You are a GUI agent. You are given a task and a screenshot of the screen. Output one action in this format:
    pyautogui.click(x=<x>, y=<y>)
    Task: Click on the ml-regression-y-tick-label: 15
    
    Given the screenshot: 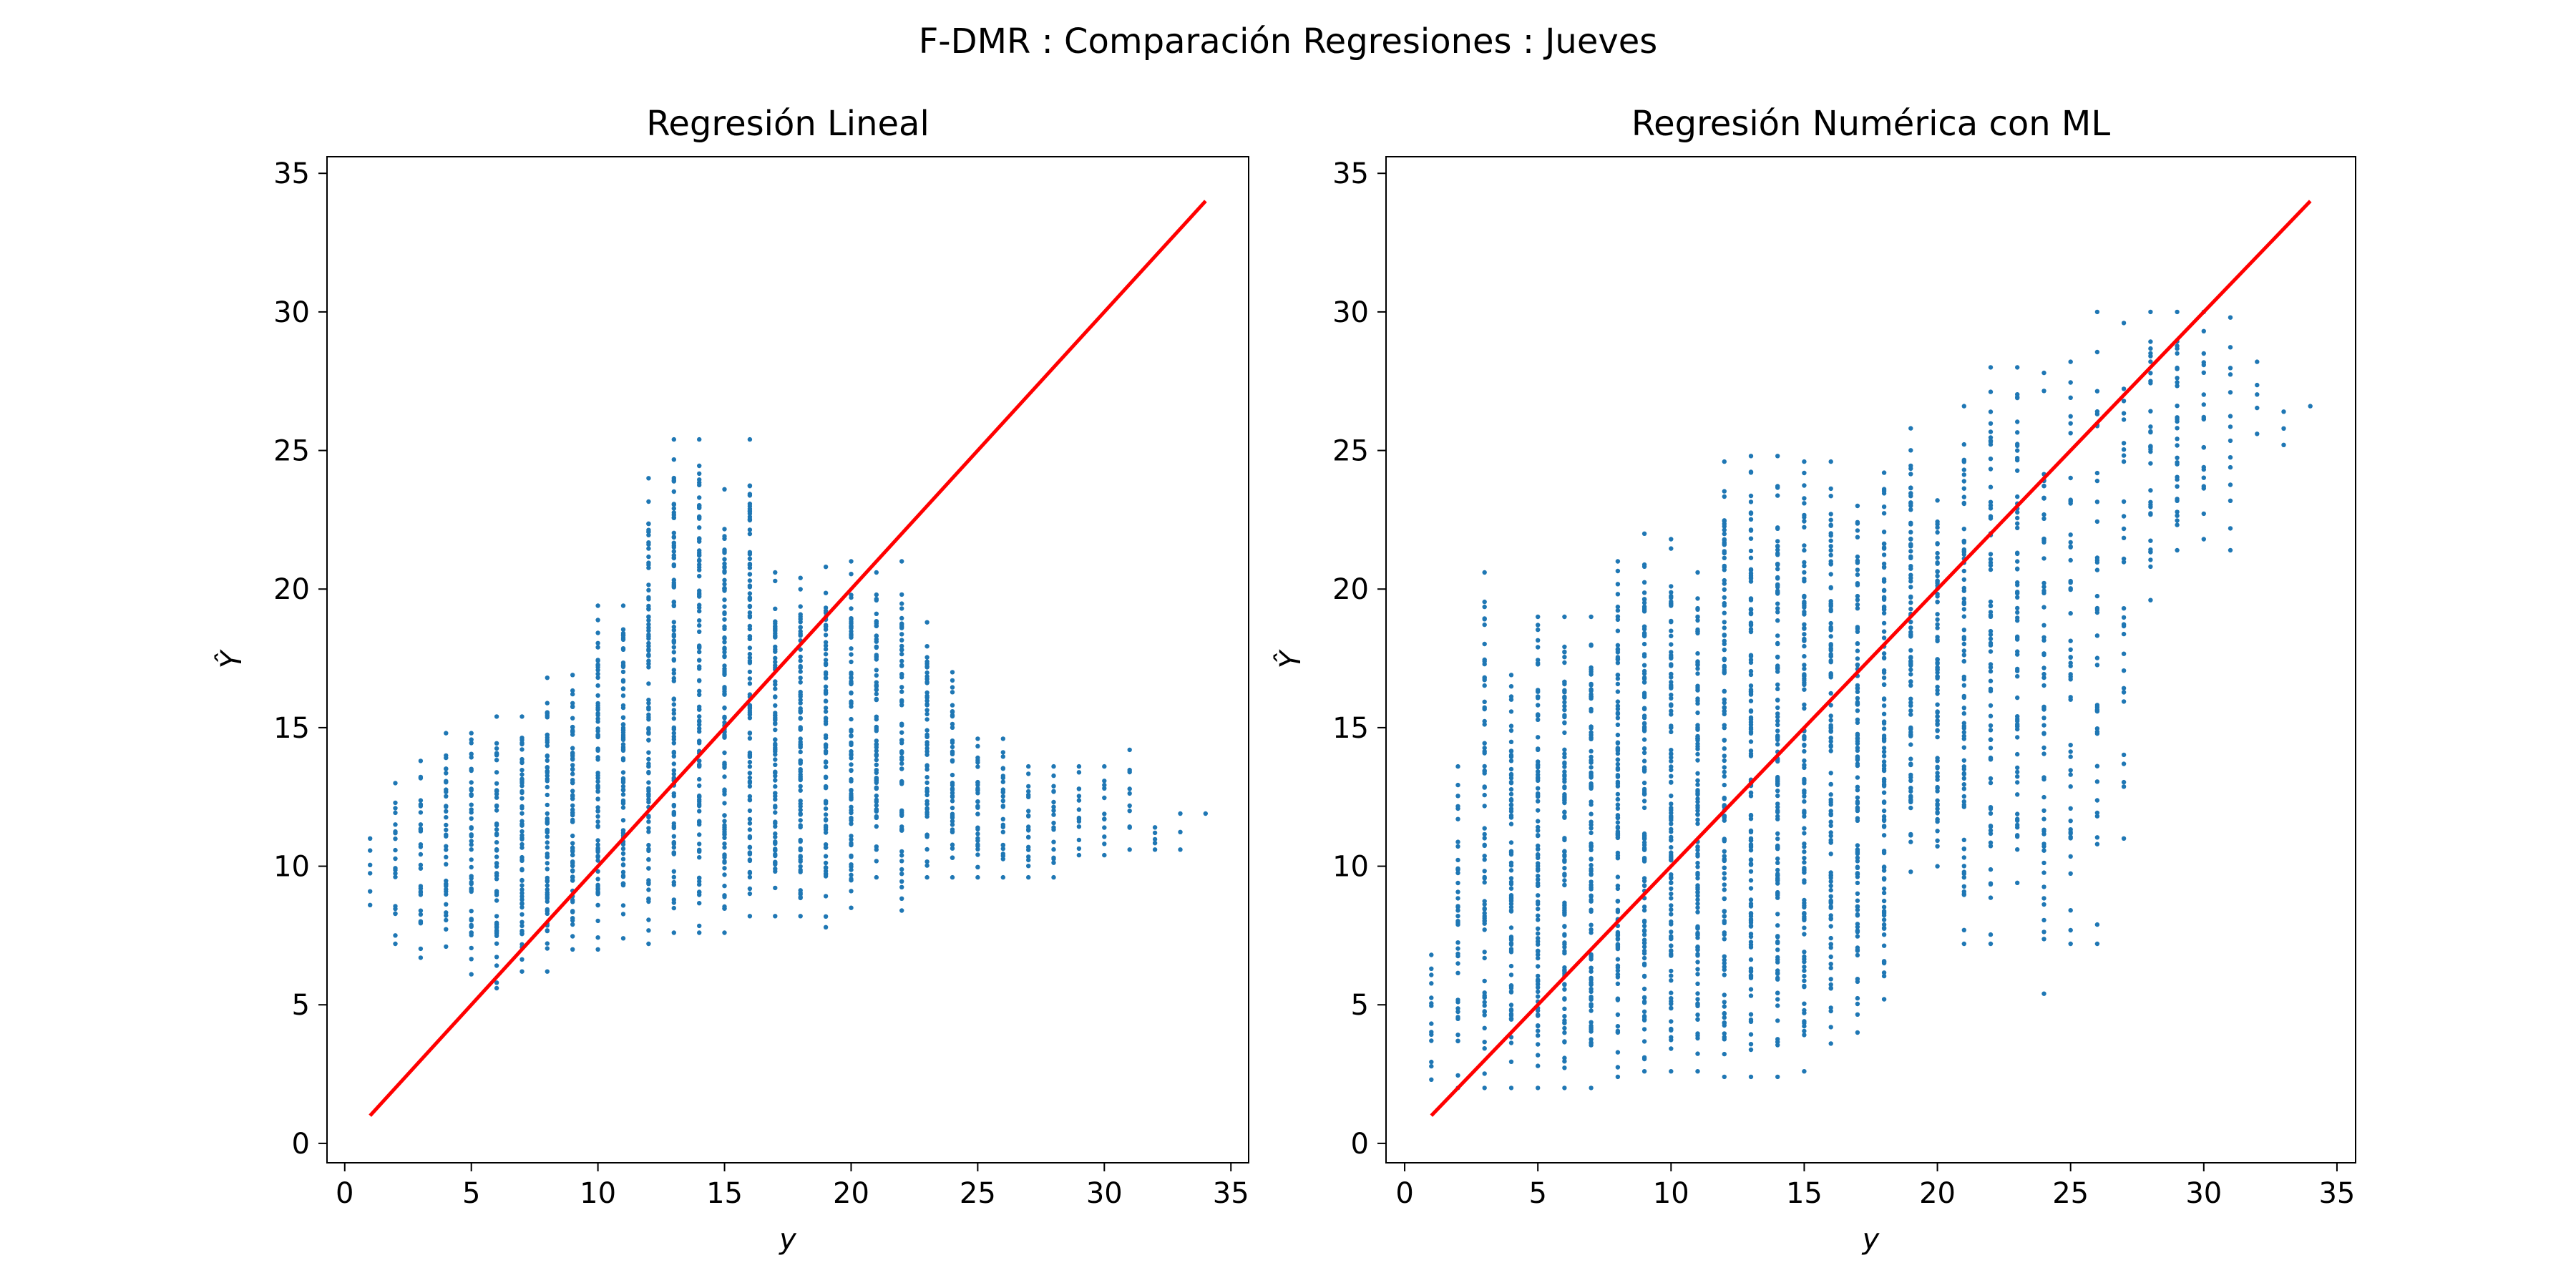 What is the action you would take?
    pyautogui.click(x=1350, y=728)
    